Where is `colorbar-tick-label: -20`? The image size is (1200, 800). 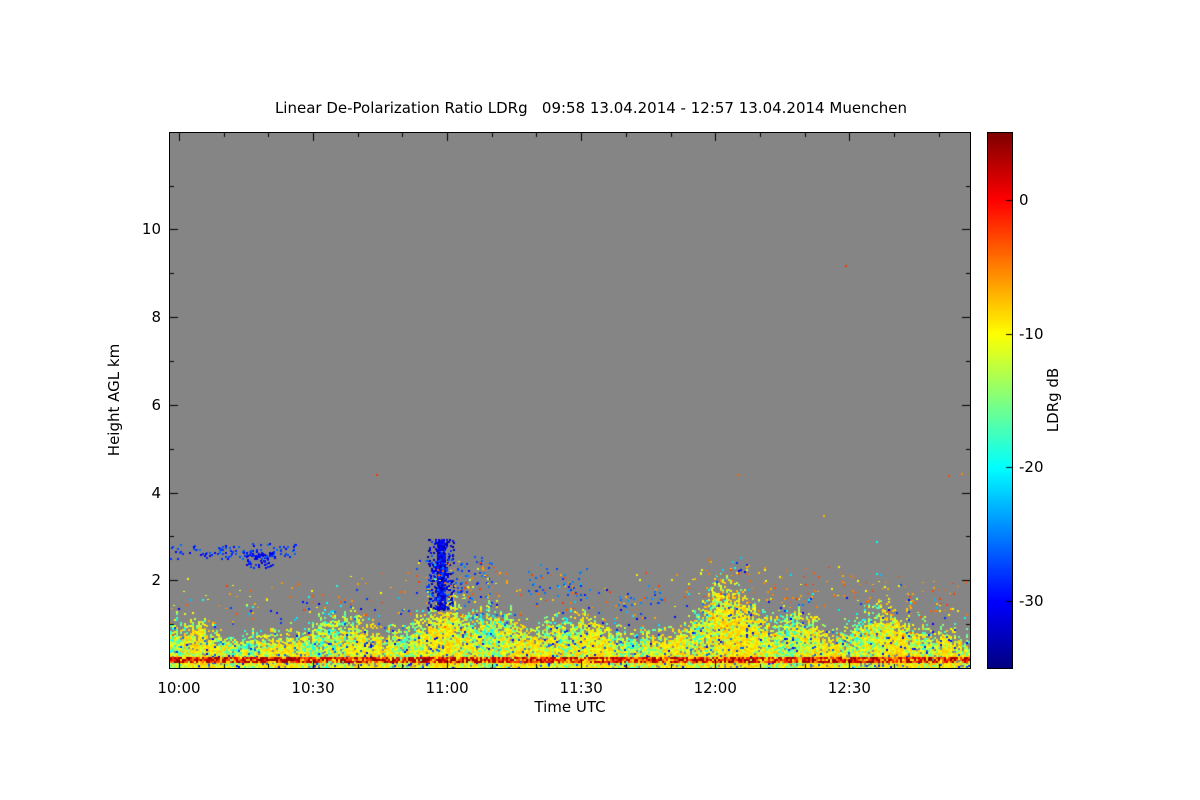 colorbar-tick-label: -20 is located at coordinates (1031, 467).